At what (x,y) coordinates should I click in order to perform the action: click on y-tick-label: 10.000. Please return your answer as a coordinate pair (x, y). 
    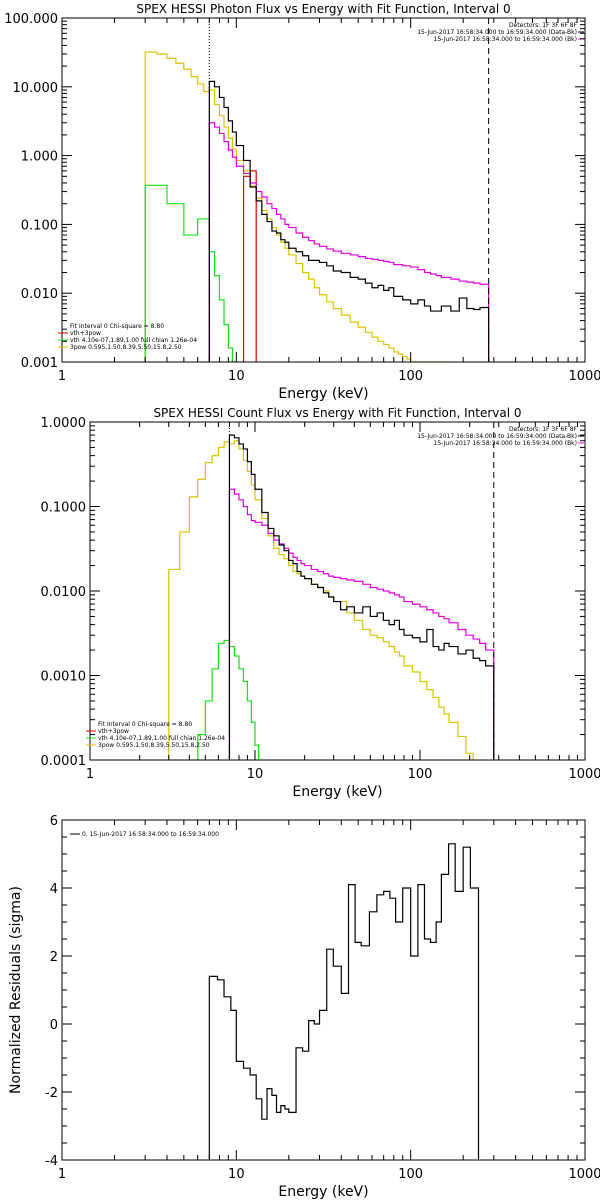
    Looking at the image, I should click on (36, 88).